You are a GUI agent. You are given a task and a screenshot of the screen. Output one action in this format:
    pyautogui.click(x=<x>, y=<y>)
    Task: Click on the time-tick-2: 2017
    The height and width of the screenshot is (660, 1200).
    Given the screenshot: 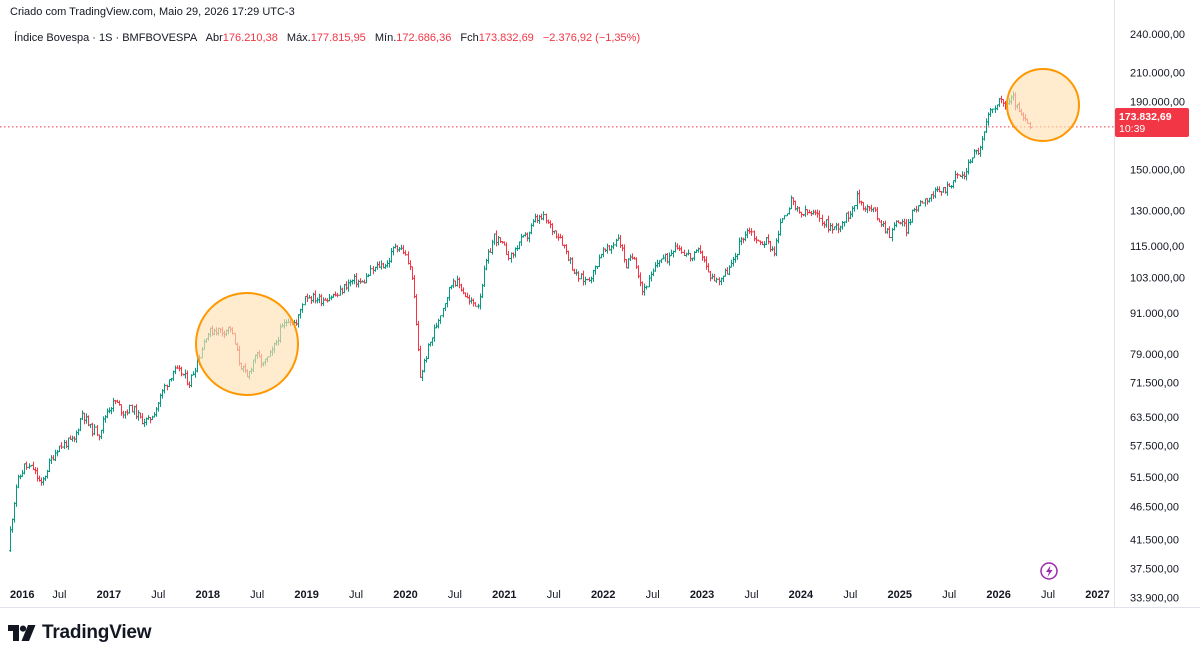 What is the action you would take?
    pyautogui.click(x=109, y=595)
    